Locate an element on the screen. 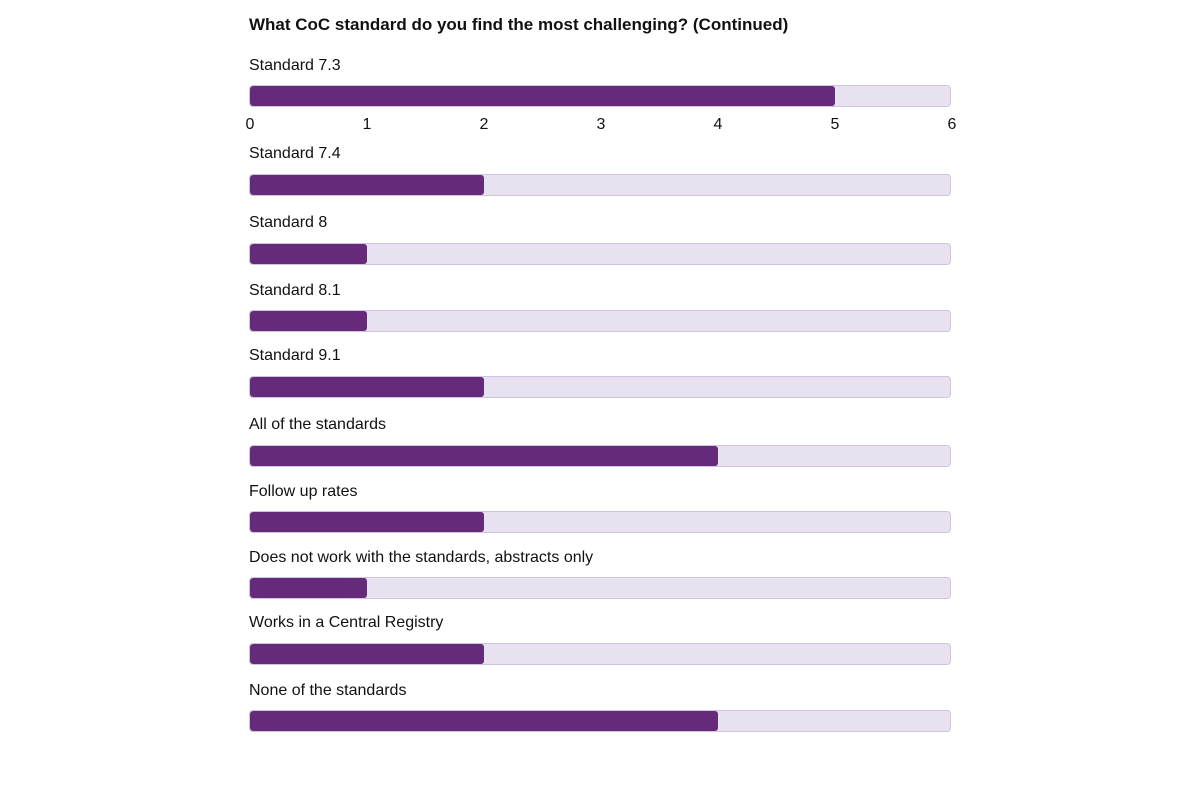  x-tick-label: 3 is located at coordinates (601, 124).